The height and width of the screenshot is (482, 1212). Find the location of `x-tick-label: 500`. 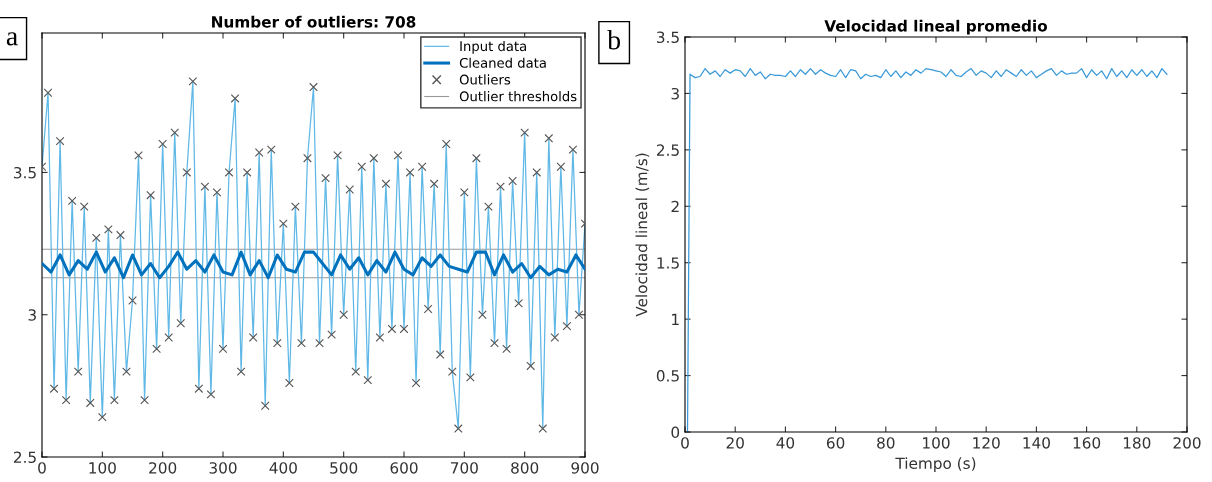

x-tick-label: 500 is located at coordinates (344, 468).